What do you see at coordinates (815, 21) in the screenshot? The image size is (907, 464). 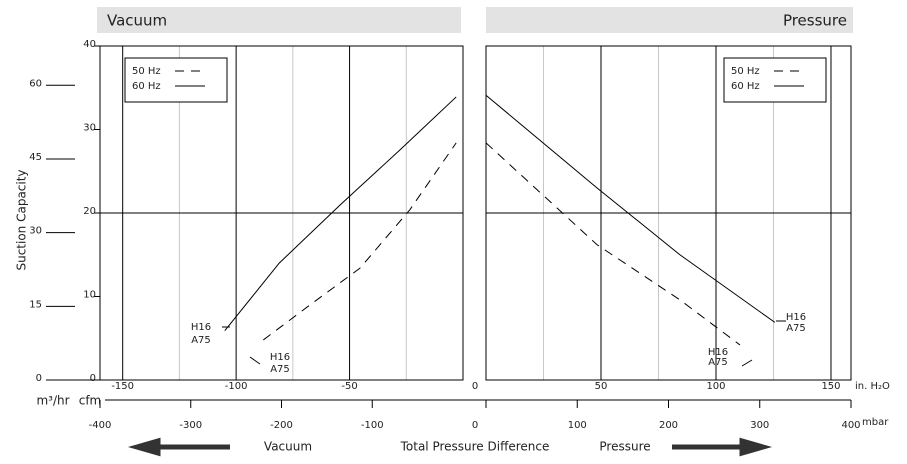 I see `panel-title: Pressure` at bounding box center [815, 21].